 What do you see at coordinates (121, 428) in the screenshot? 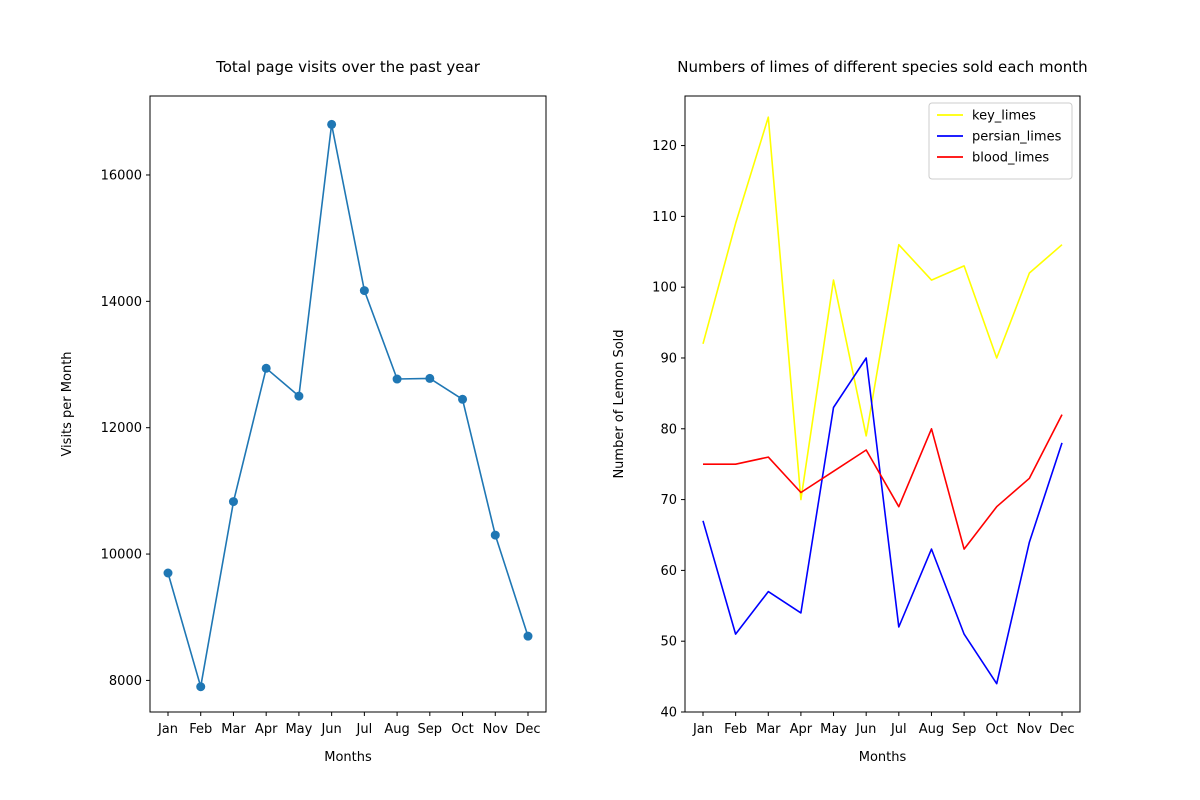
I see `y-tick-label: 12000` at bounding box center [121, 428].